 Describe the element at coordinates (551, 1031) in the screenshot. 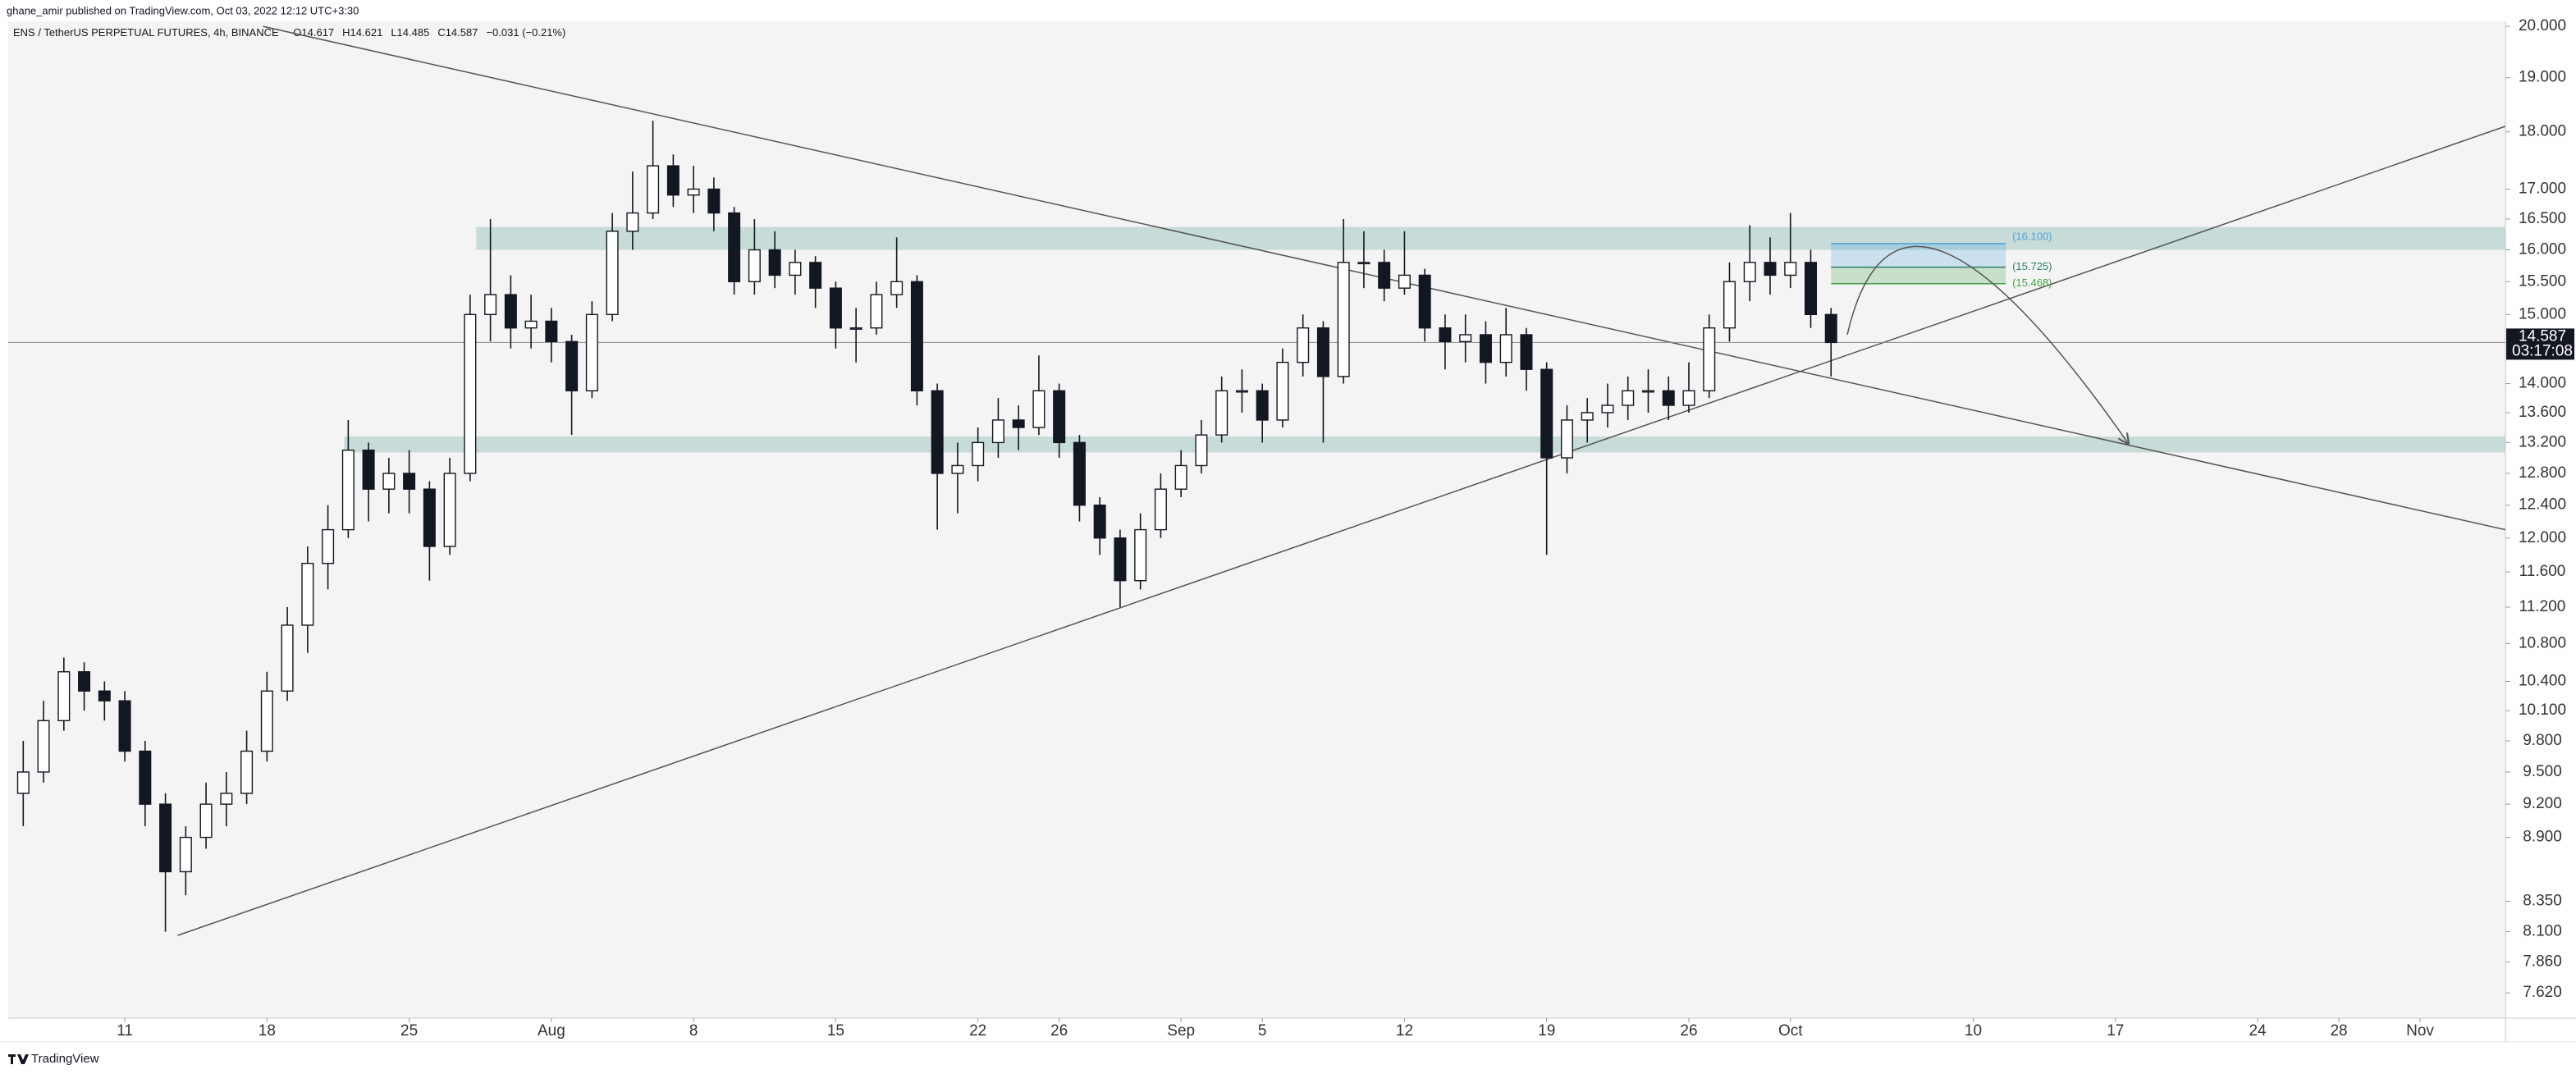

I see `x-tick-label: Aug` at that location.